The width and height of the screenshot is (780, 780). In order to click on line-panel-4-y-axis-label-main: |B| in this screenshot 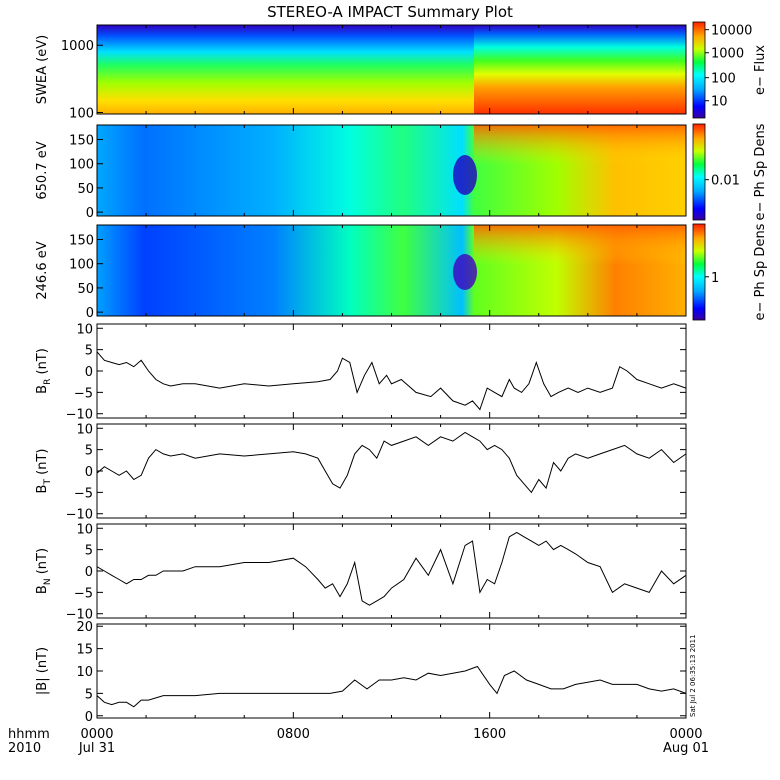, I will do `click(42, 686)`.